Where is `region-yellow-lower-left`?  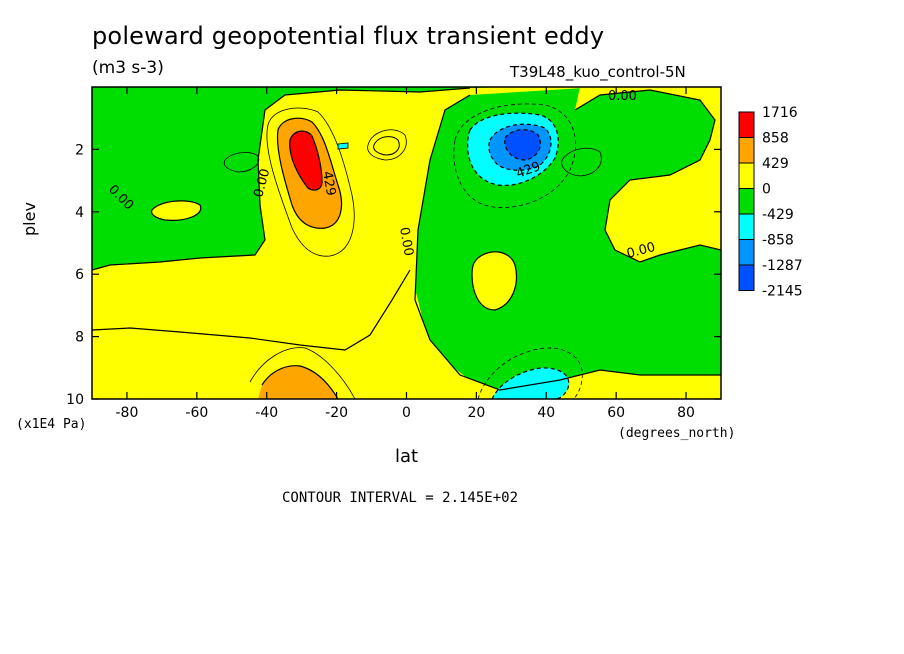 region-yellow-lower-left is located at coordinates (281, 334).